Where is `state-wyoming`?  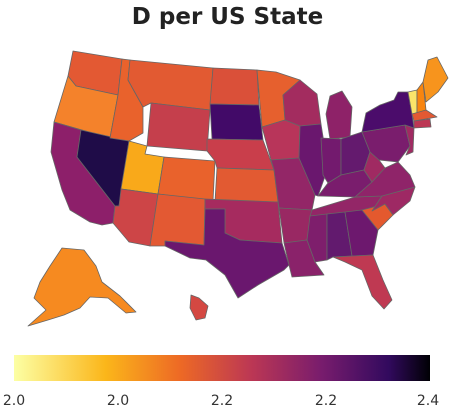
state-wyoming is located at coordinates (178, 127).